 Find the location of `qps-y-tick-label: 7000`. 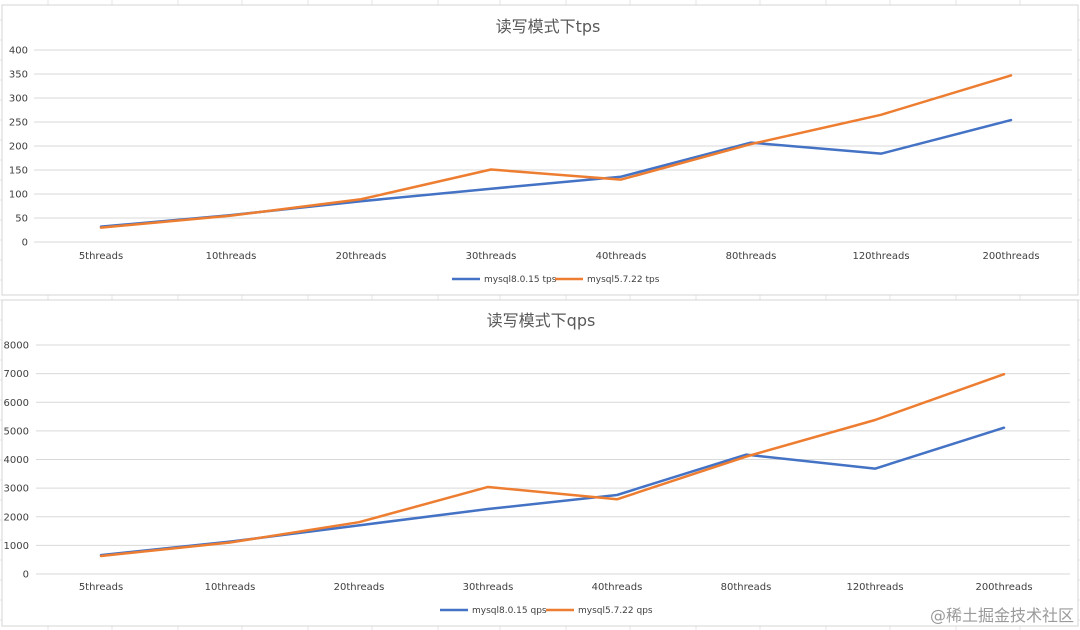

qps-y-tick-label: 7000 is located at coordinates (16, 374).